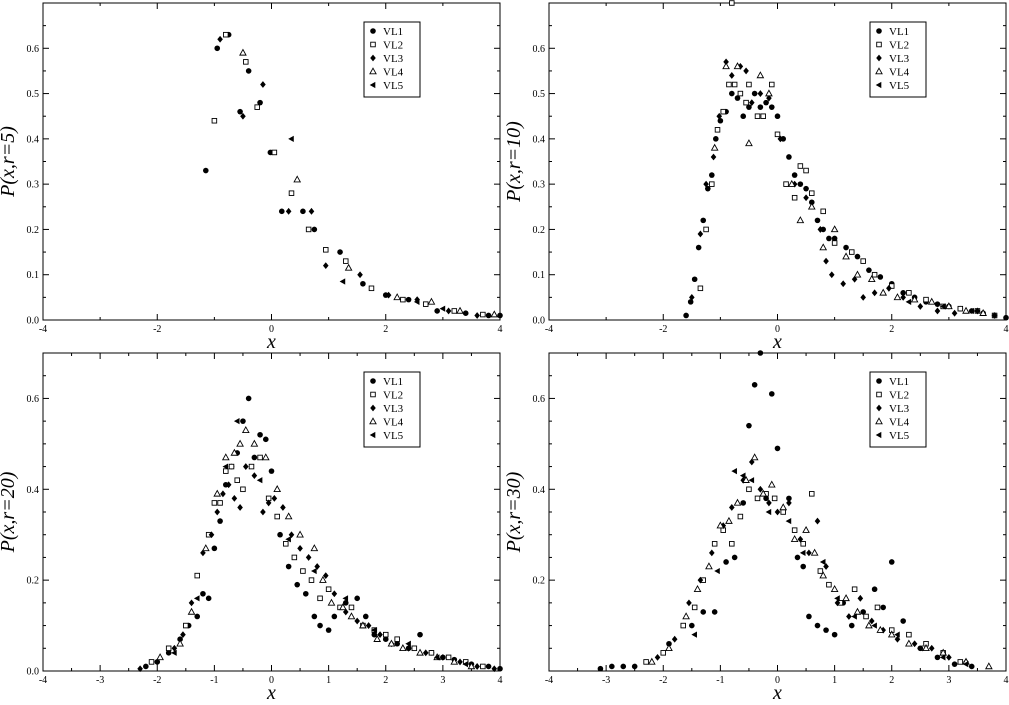  What do you see at coordinates (879, 31) in the screenshot?
I see `legend-marker-vl1` at bounding box center [879, 31].